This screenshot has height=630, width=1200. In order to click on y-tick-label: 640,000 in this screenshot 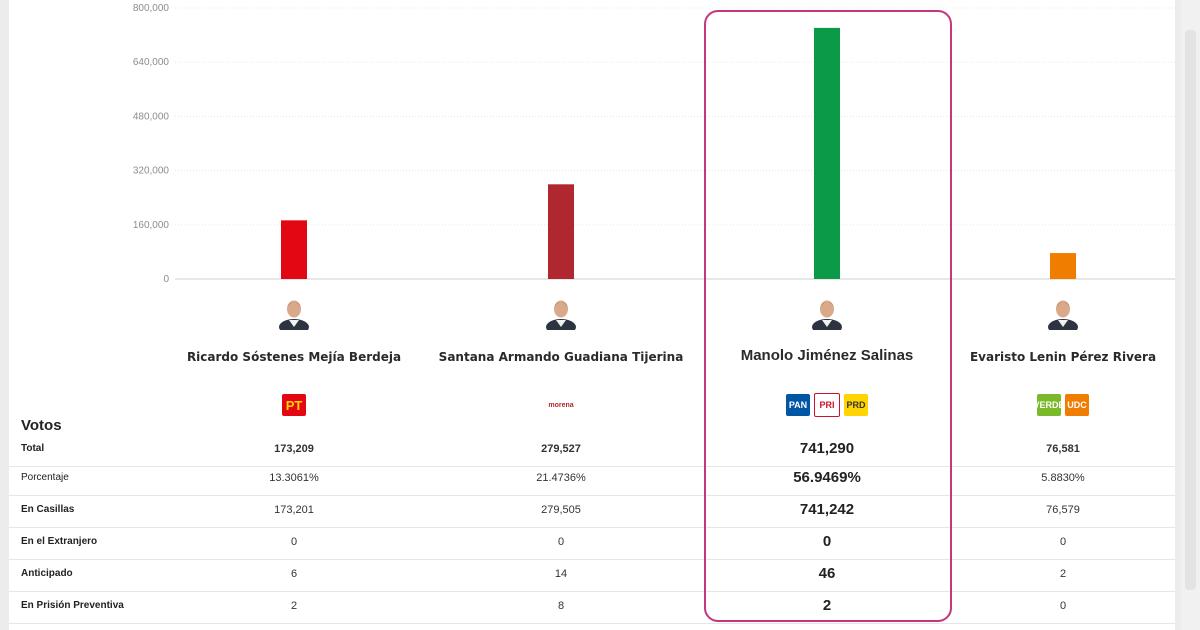, I will do `click(151, 62)`.